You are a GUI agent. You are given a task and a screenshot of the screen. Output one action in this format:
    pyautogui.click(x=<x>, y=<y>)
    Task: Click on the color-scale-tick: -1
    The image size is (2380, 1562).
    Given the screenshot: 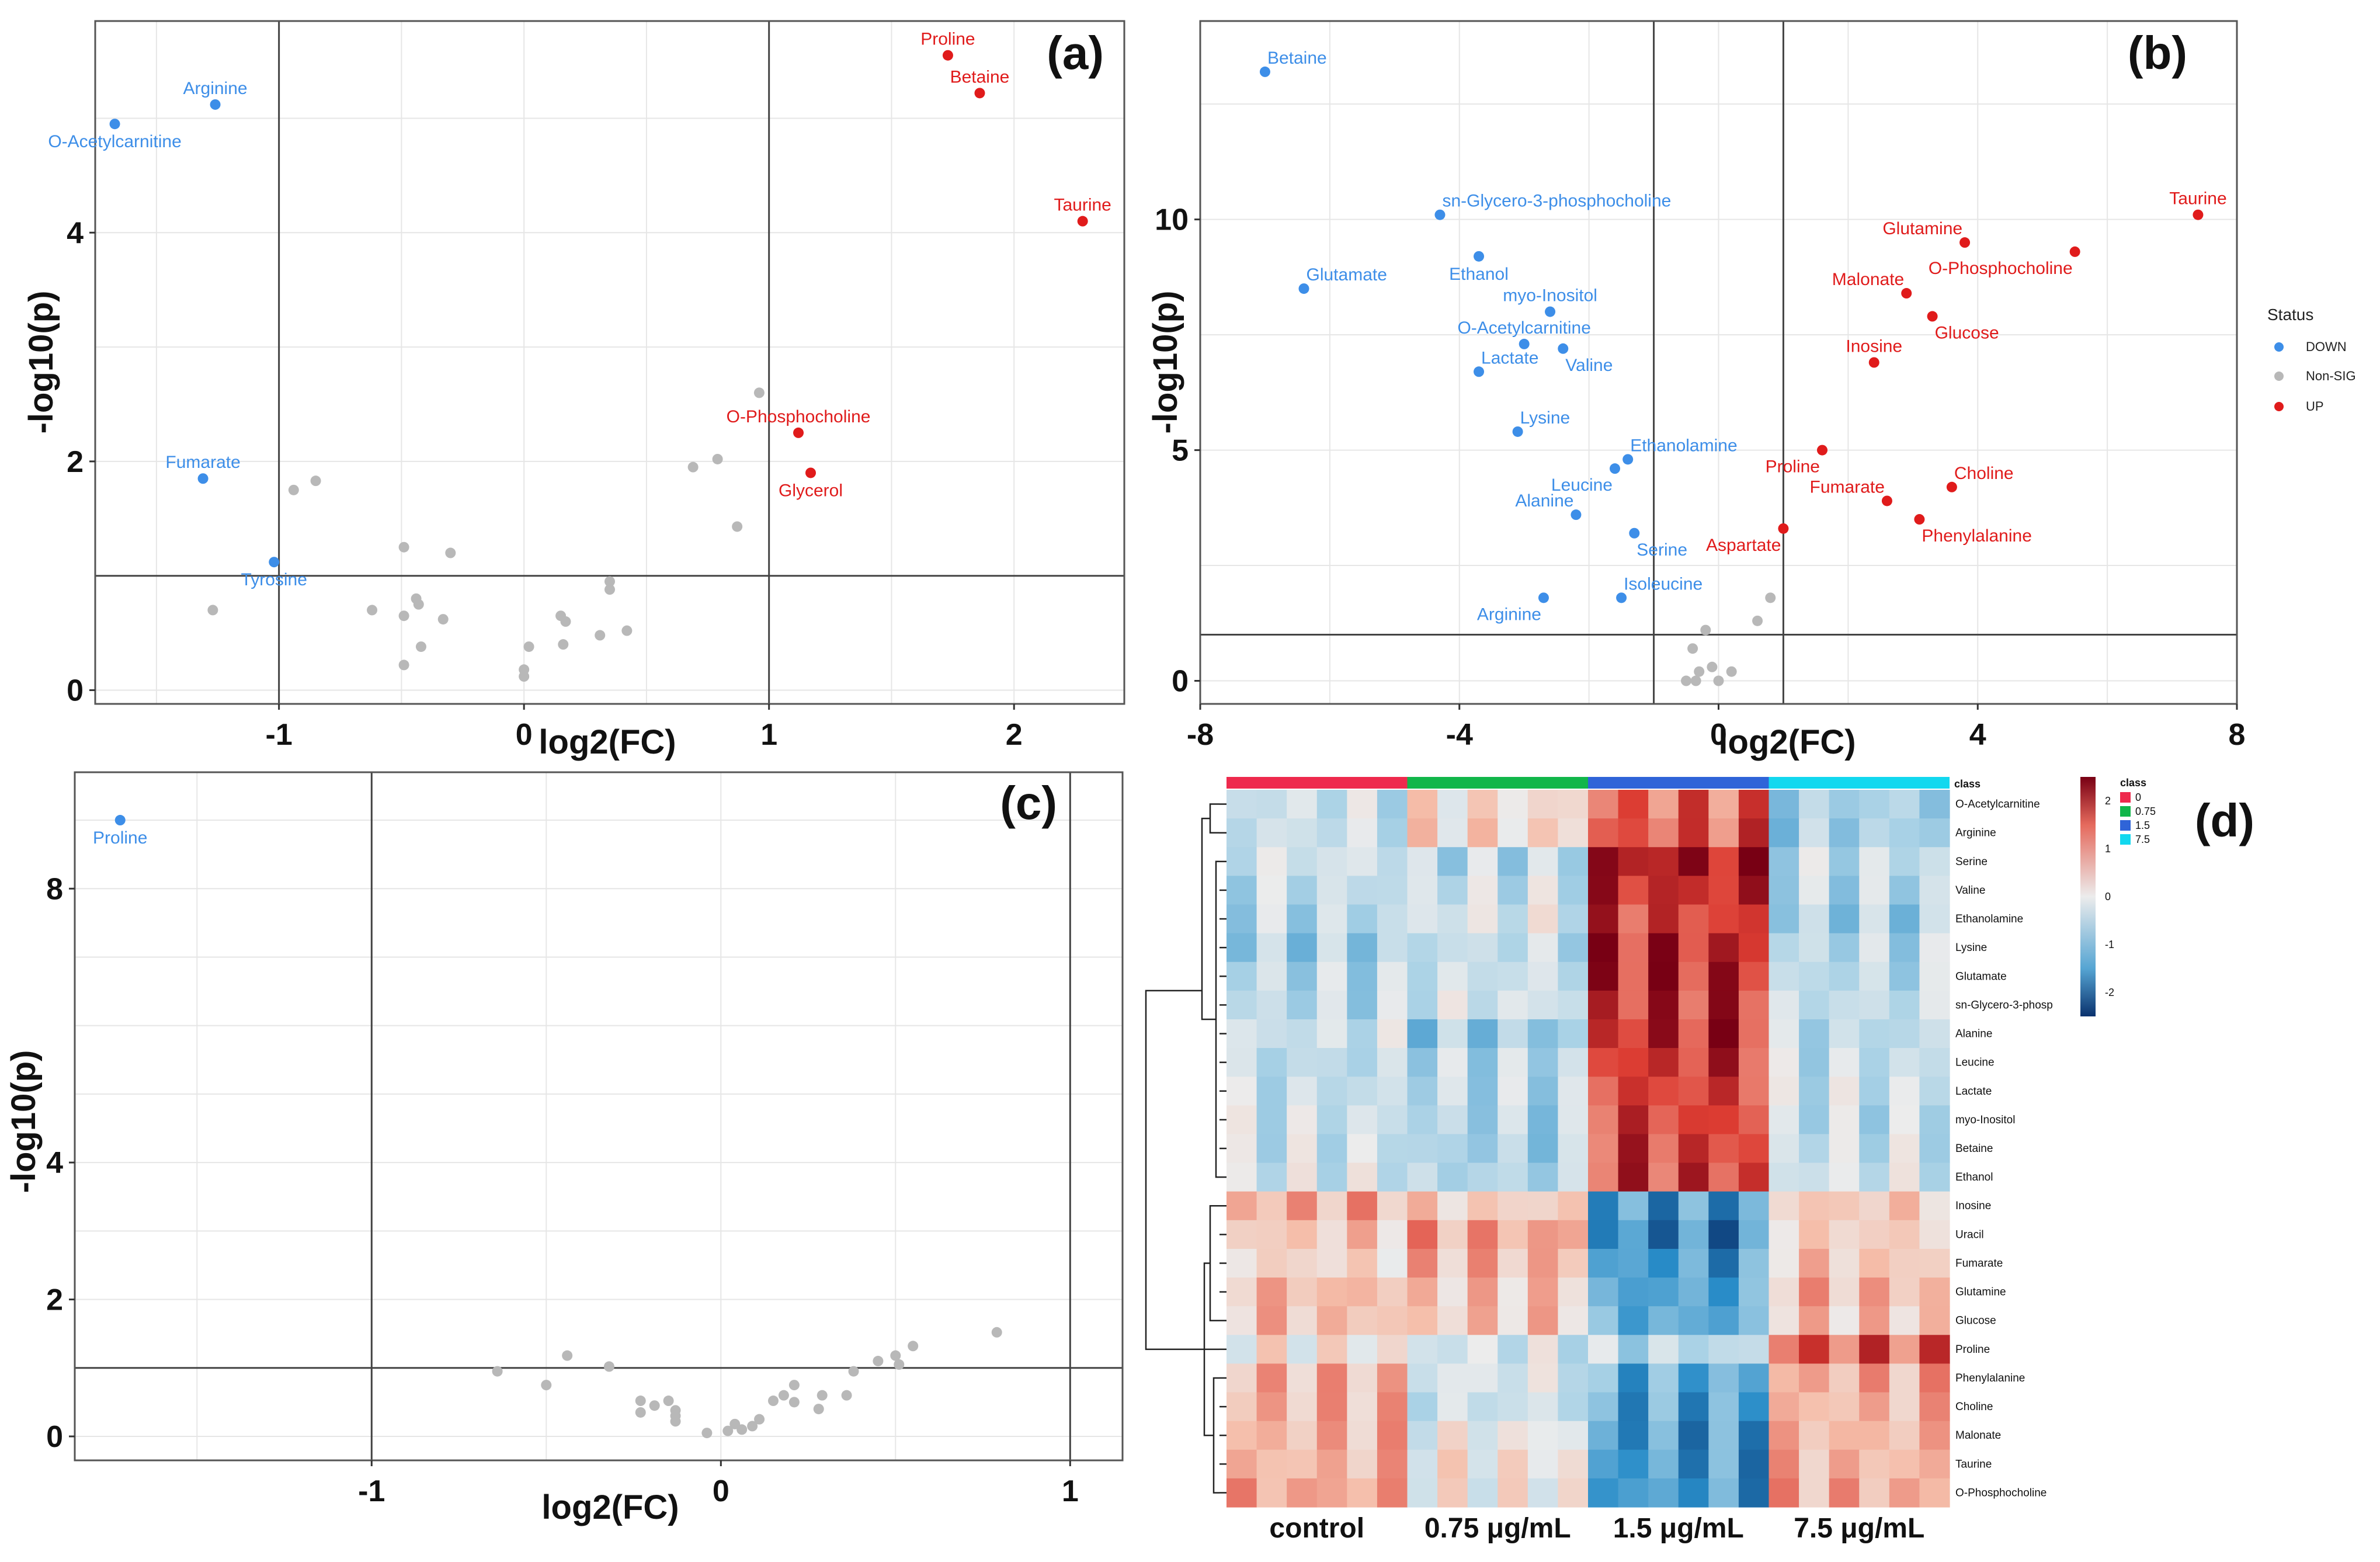 What is the action you would take?
    pyautogui.click(x=2109, y=944)
    